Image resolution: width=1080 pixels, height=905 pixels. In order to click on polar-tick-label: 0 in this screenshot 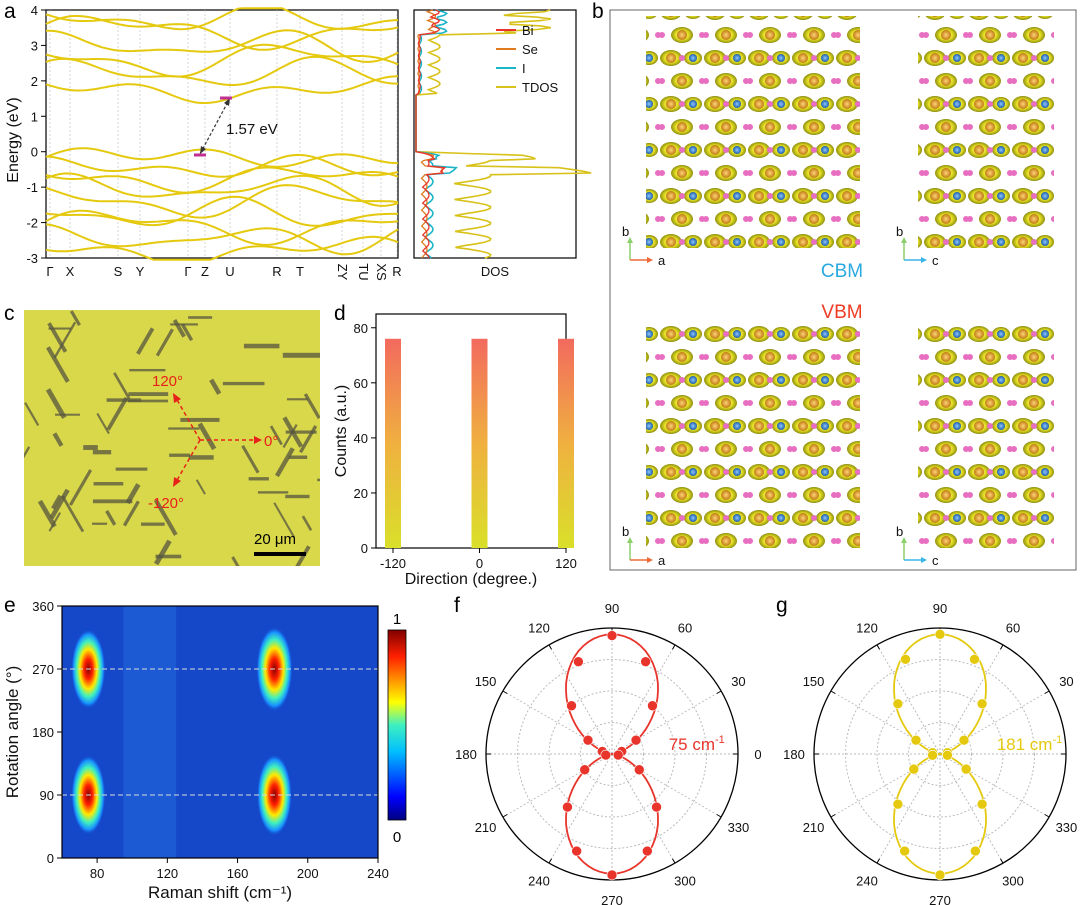, I will do `click(757, 754)`.